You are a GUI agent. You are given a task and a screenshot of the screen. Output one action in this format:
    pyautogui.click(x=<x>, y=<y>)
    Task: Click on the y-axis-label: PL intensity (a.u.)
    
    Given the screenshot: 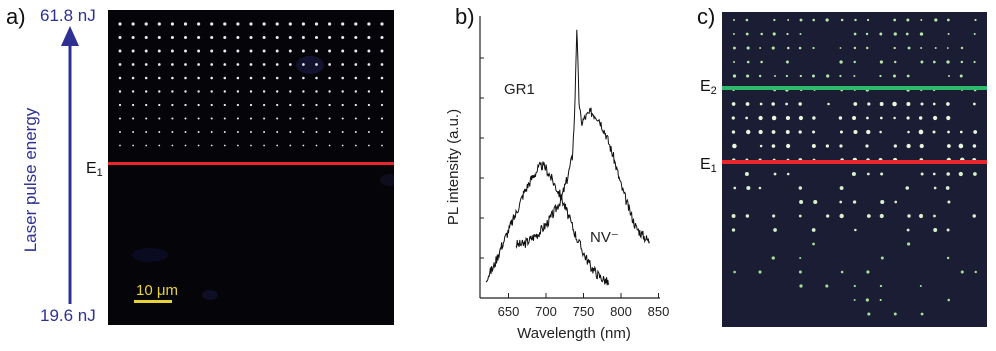 What is the action you would take?
    pyautogui.click(x=453, y=167)
    